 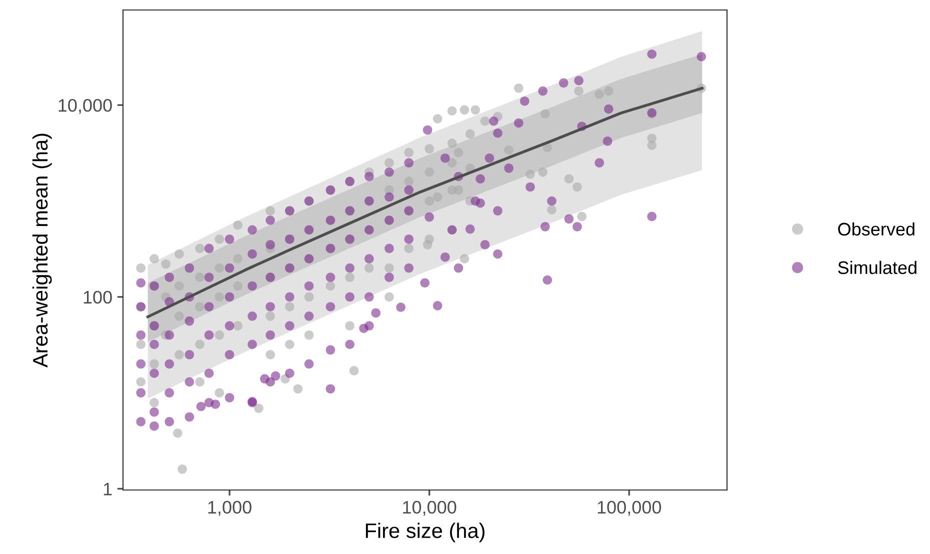 I want to click on y-tick-label: 1, so click(x=108, y=489).